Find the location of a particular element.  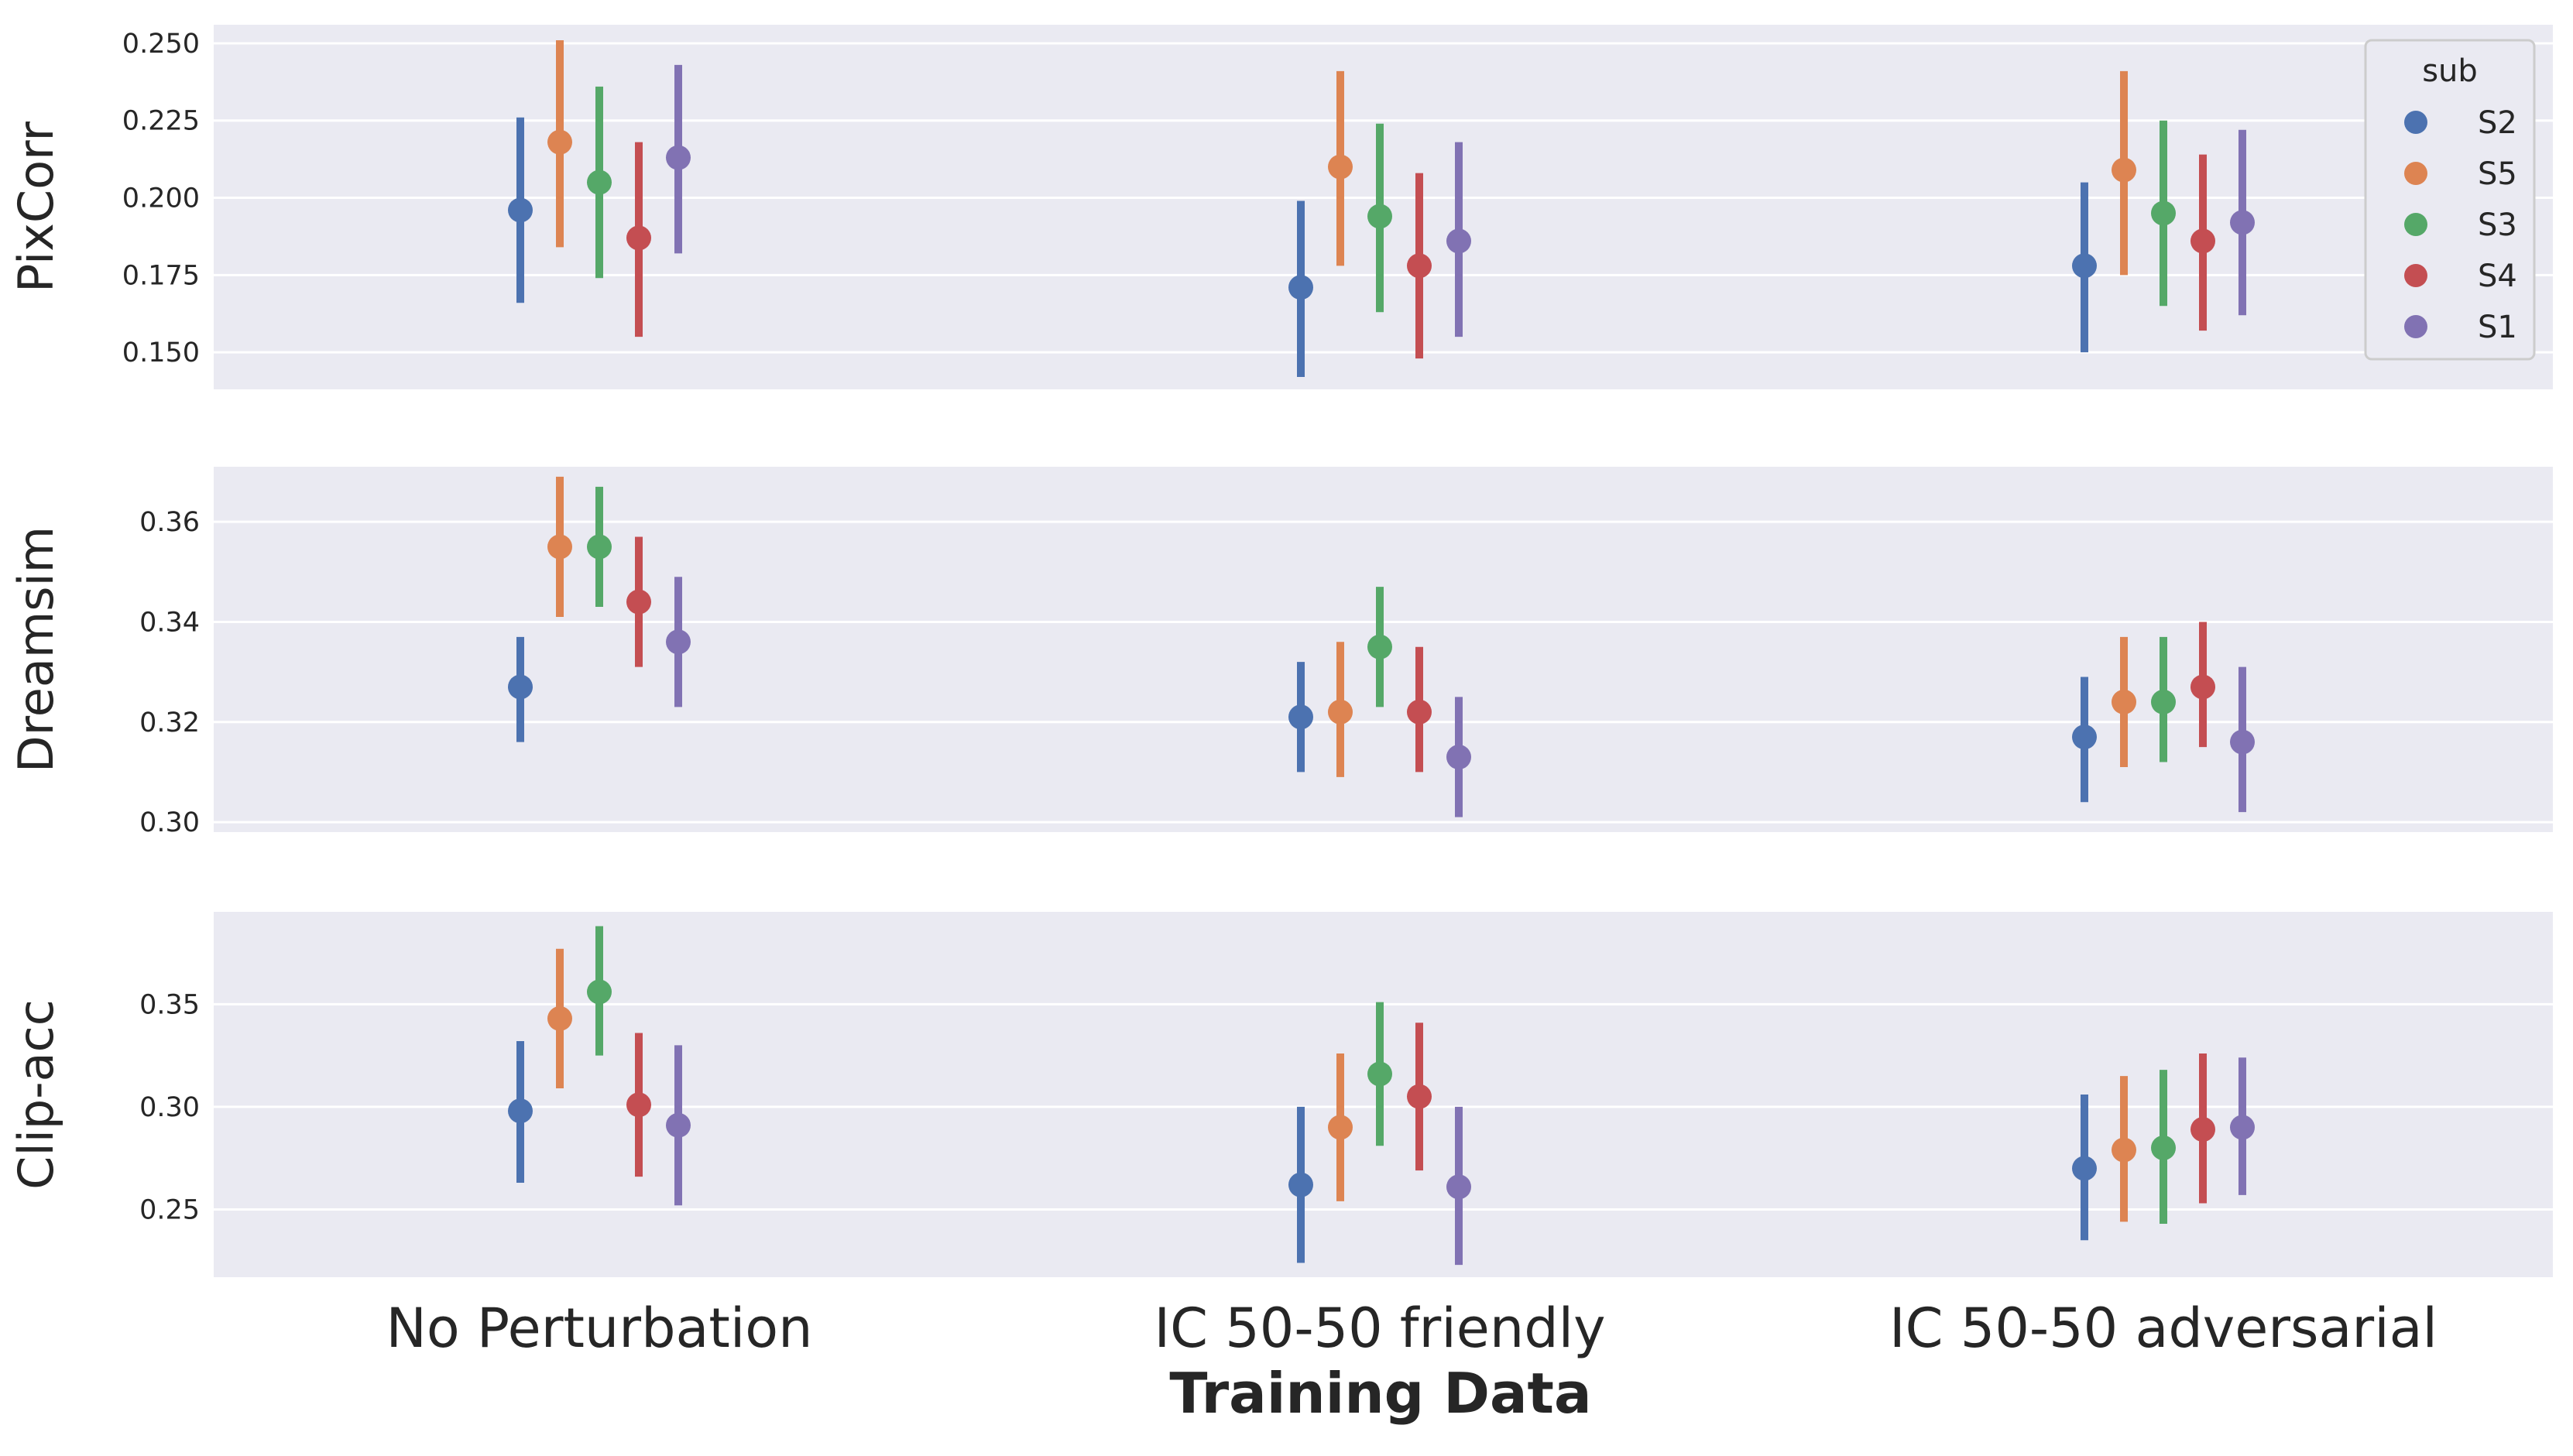

y-tick-label: 0.250 is located at coordinates (161, 45).